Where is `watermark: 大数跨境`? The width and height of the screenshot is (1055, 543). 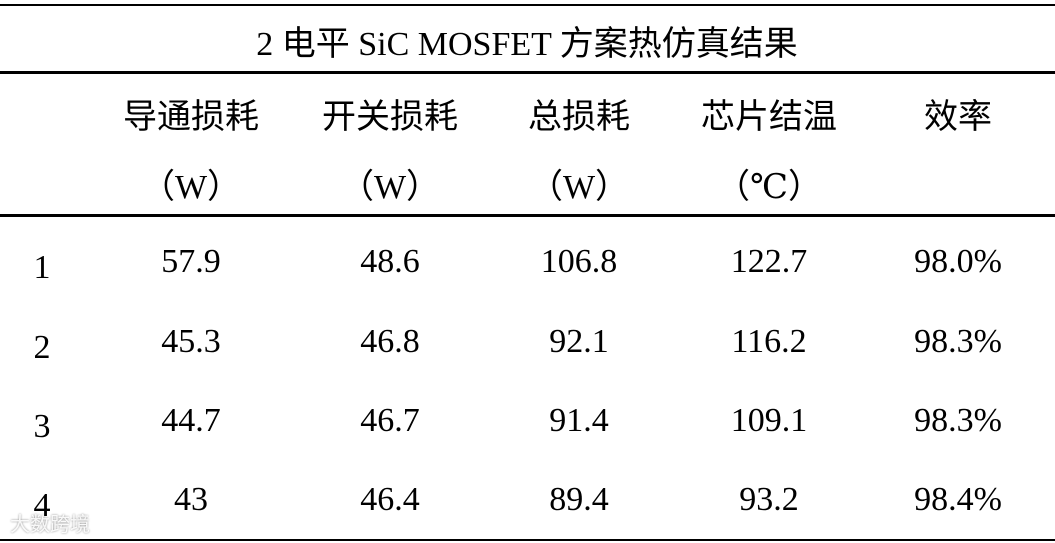 watermark: 大数跨境 is located at coordinates (50, 524).